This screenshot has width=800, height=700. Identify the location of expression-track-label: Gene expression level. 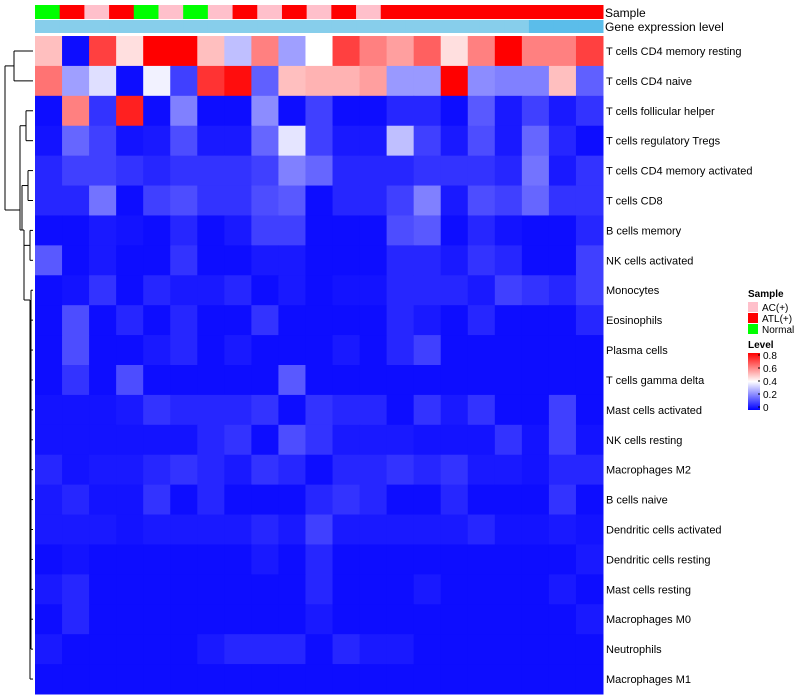
(664, 27).